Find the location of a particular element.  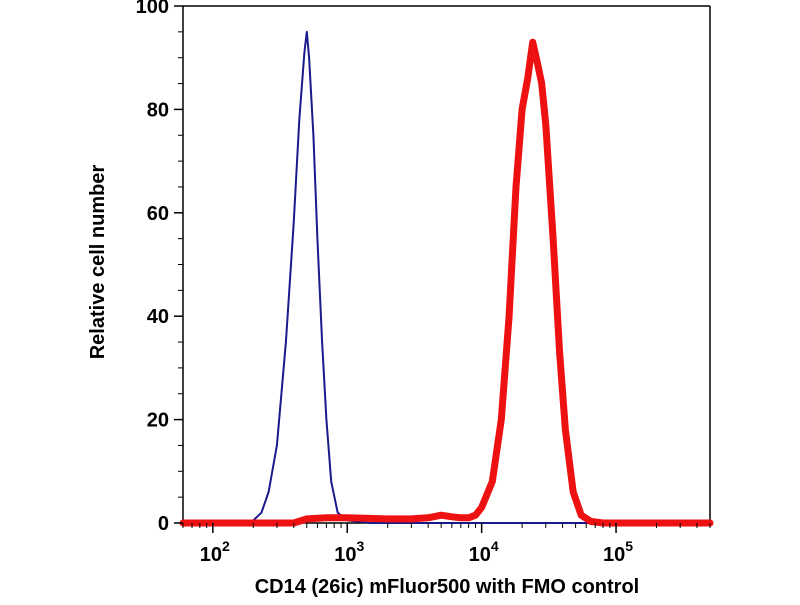

x-tick-exponent: 4 is located at coordinates (495, 546).